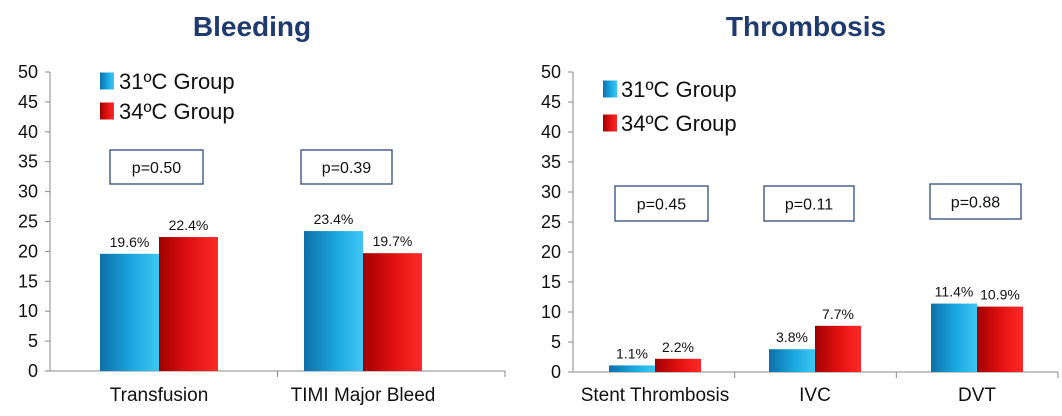 The height and width of the screenshot is (416, 1062). I want to click on data-label: 19.6%, so click(130, 242).